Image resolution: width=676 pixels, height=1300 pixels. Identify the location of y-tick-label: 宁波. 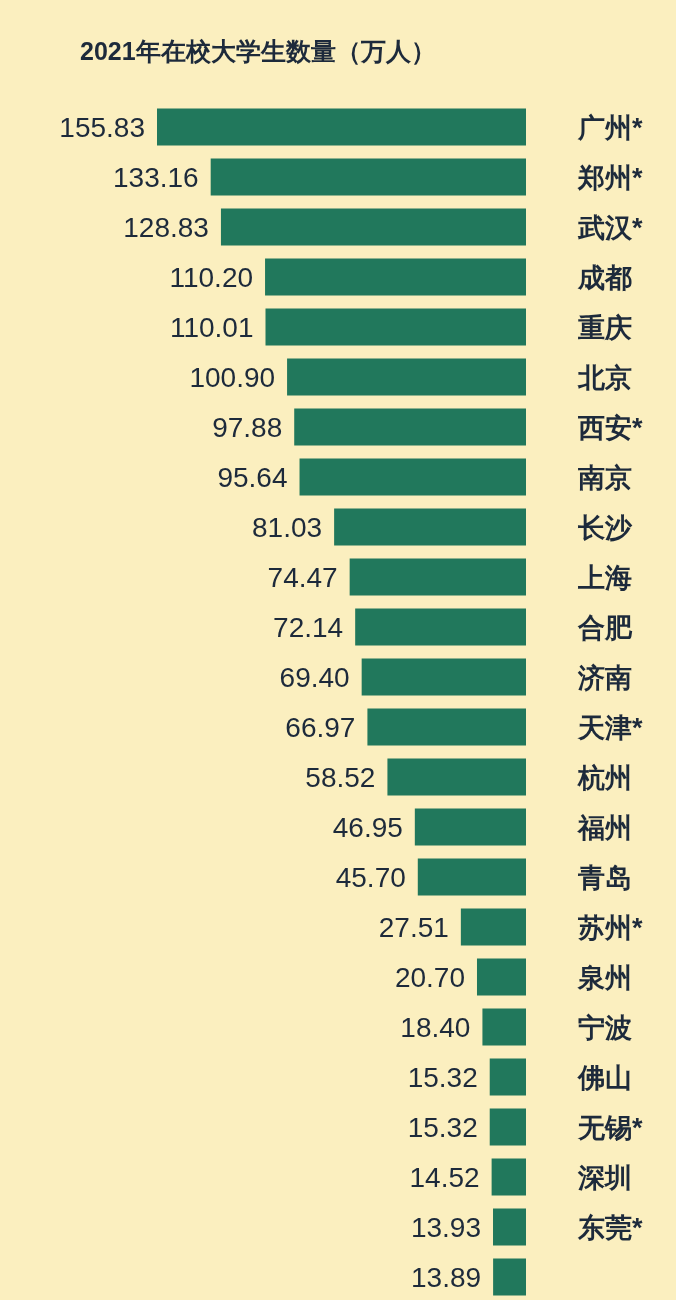
(605, 1028).